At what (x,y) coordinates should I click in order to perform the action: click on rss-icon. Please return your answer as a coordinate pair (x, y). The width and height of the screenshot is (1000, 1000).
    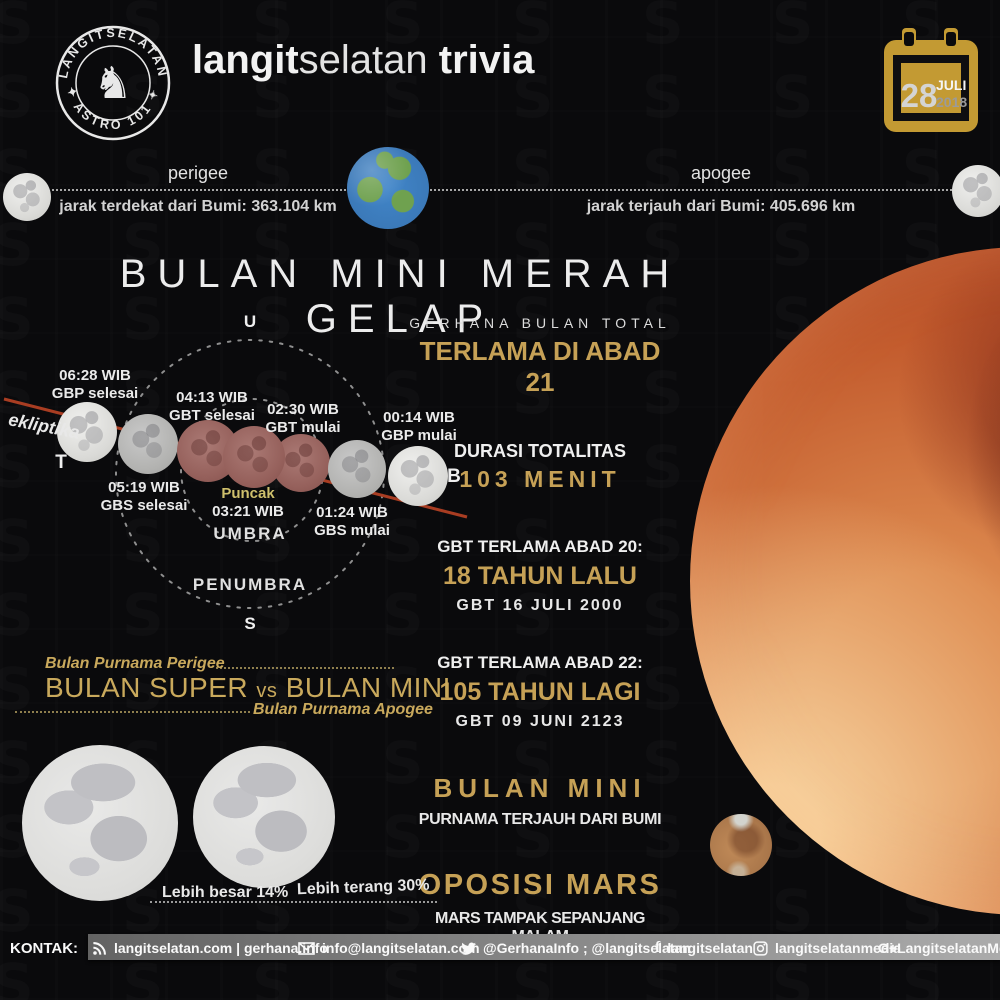
    Looking at the image, I should click on (99, 948).